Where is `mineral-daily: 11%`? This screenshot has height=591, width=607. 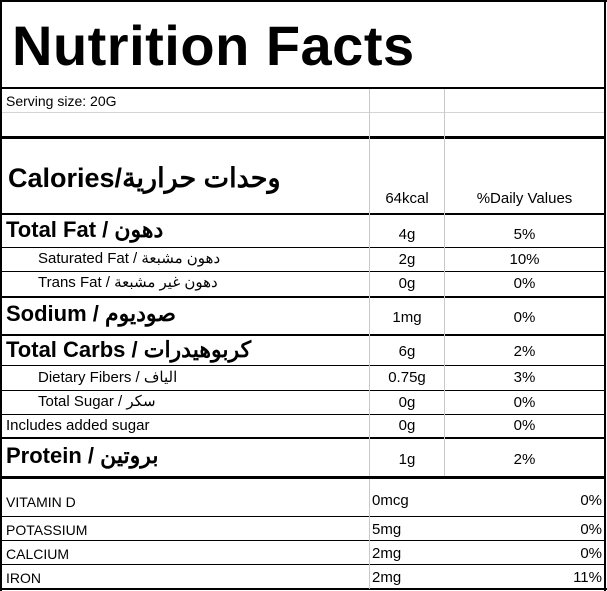
mineral-daily: 11% is located at coordinates (587, 577).